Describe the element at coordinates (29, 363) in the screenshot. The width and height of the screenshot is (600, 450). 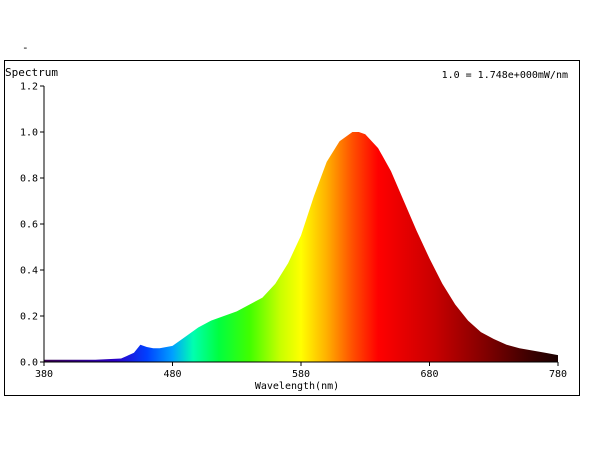
I see `y-tick-label: 0.0` at that location.